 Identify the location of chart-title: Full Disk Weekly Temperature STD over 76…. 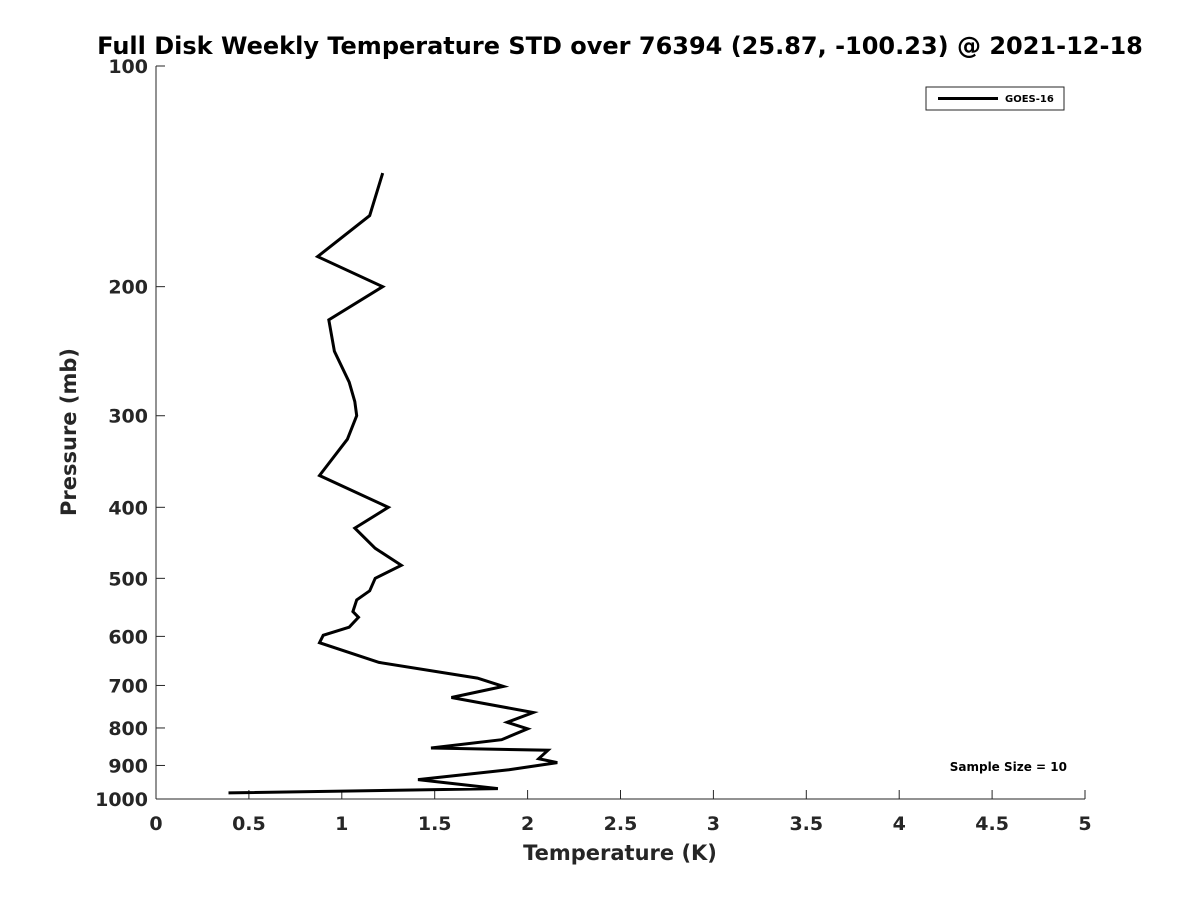
(620, 46).